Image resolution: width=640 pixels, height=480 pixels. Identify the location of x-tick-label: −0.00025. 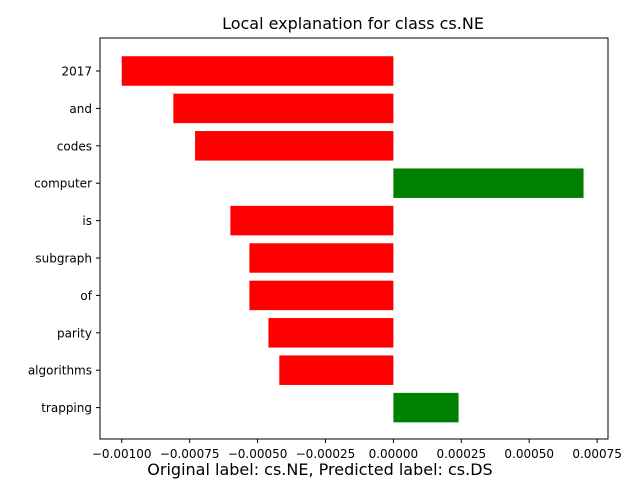
(326, 454).